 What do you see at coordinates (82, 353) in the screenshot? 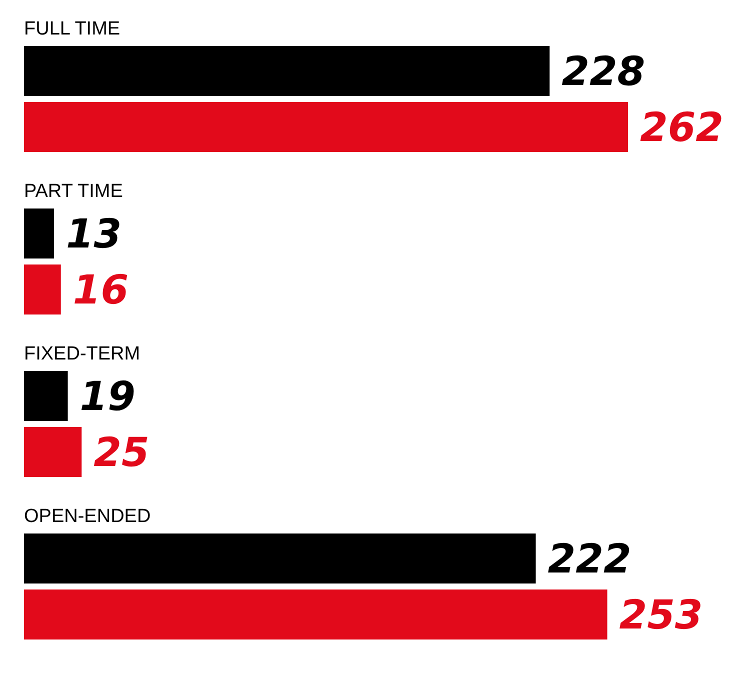
I see `y-tick-label: FIXED-TERM` at bounding box center [82, 353].